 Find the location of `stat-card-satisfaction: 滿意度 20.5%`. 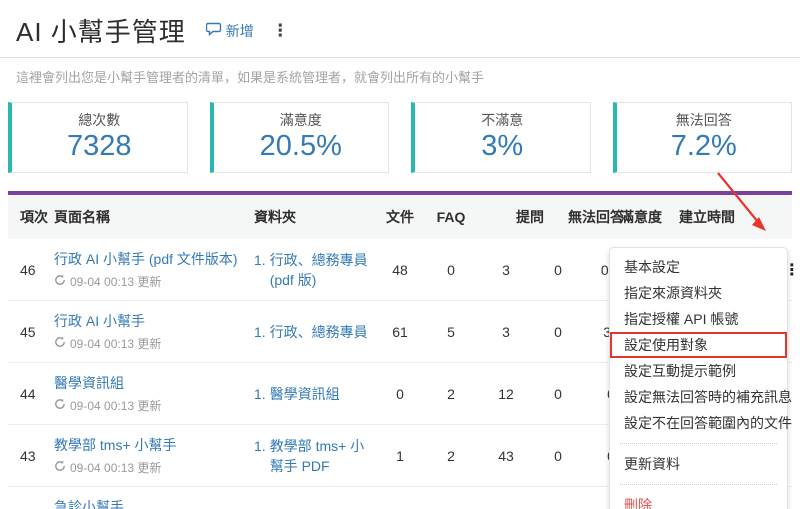

stat-card-satisfaction: 滿意度 20.5% is located at coordinates (299, 138).